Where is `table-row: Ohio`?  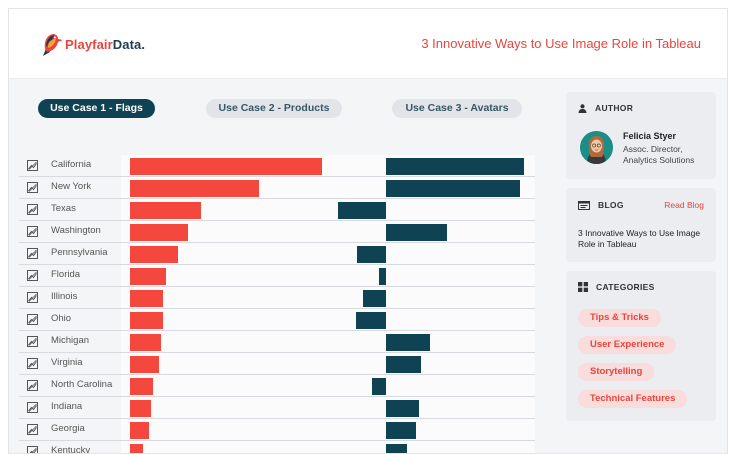 table-row: Ohio is located at coordinates (277, 320).